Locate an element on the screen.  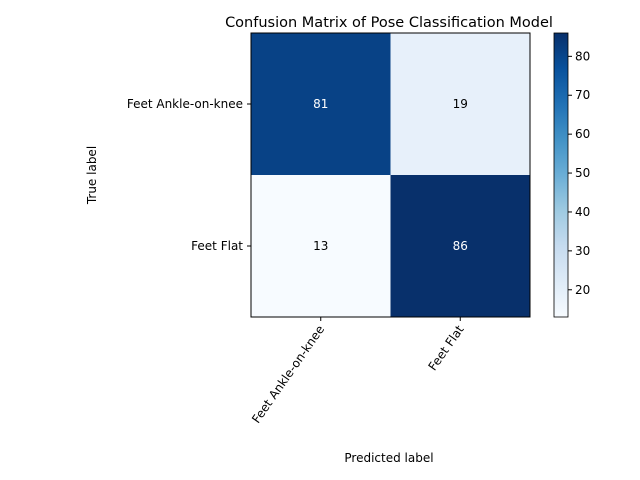
x-tick-label: Feet Flat is located at coordinates (446, 347).